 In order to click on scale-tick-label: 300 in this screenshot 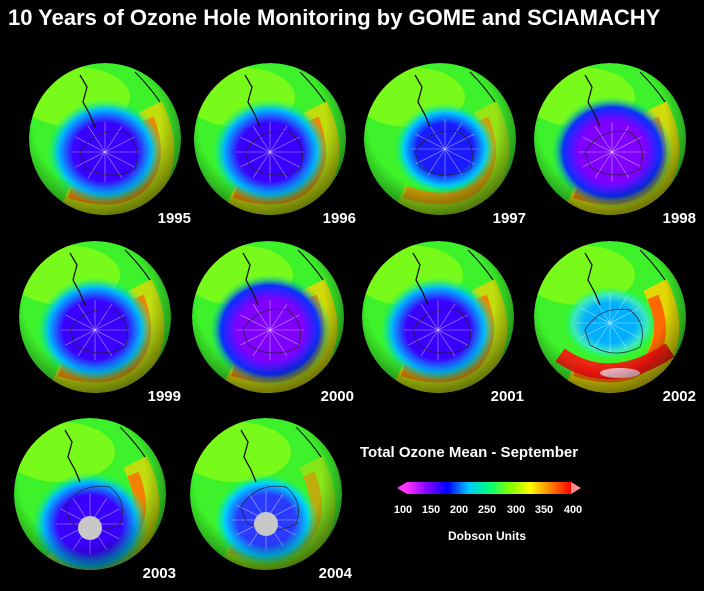, I will do `click(516, 510)`.